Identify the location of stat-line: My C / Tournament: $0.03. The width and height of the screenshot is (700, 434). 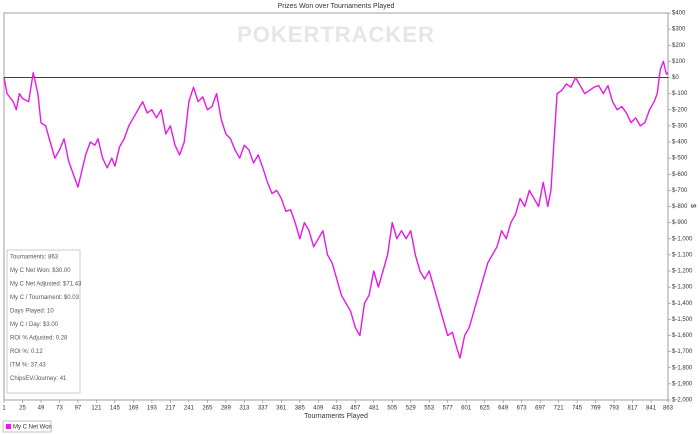
(45, 298).